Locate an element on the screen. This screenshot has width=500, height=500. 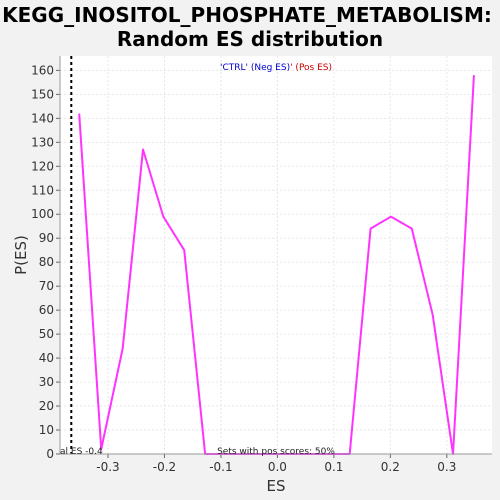
legend-neg-es: 'CTRL' (Neg ES) is located at coordinates (255, 68).